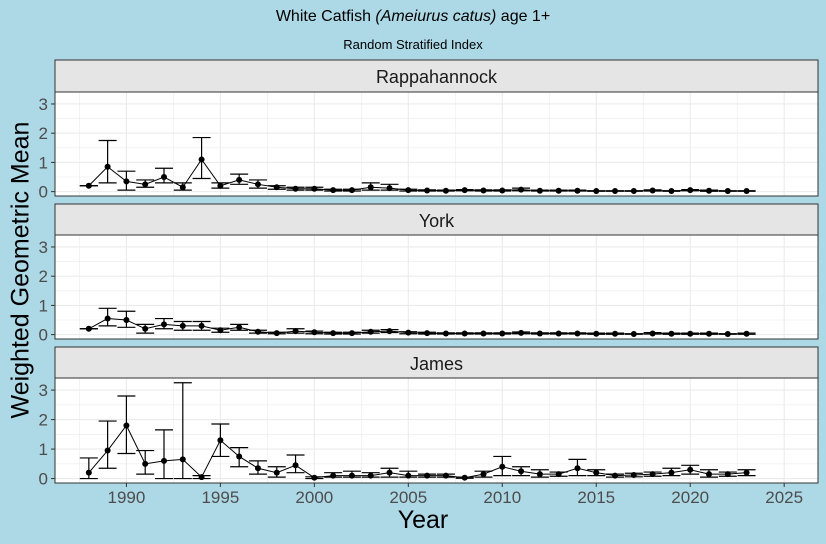 The width and height of the screenshot is (826, 544). I want to click on series-line, so click(417, 451).